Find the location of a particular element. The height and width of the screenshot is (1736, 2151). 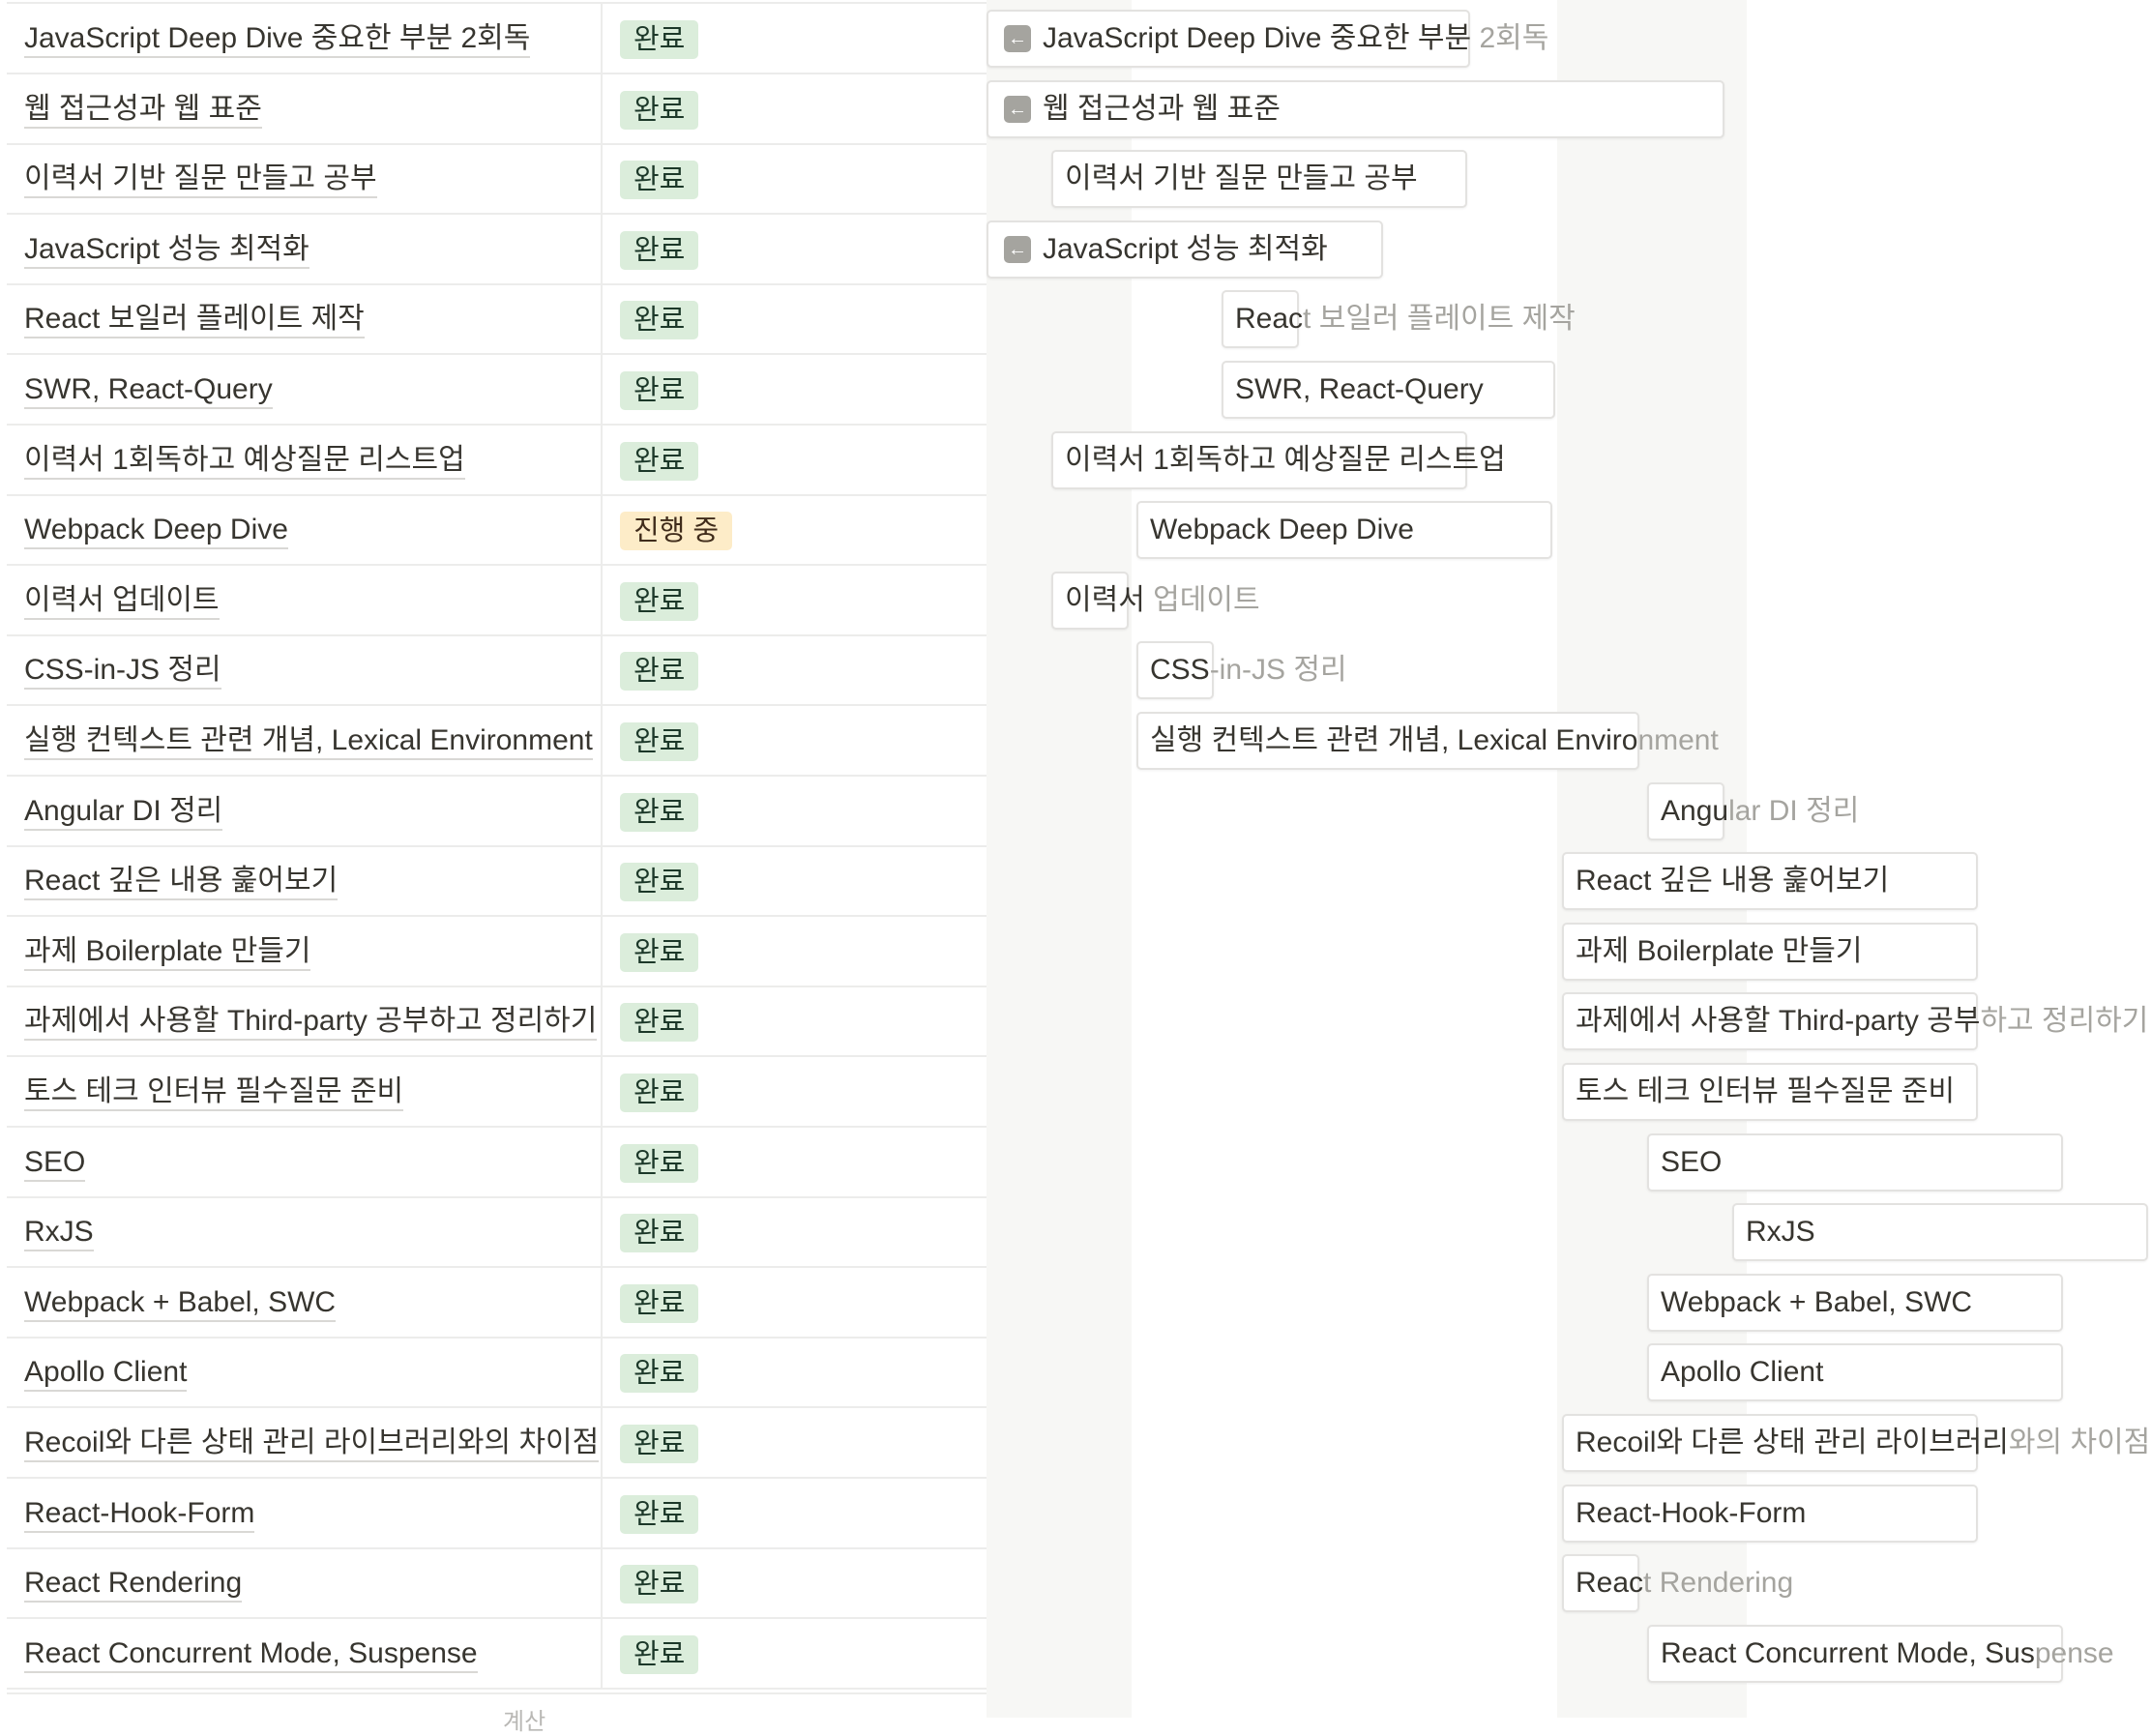

task-name: 실행 컨텍스트 관련 개념, Lexical Environment is located at coordinates (308, 741).